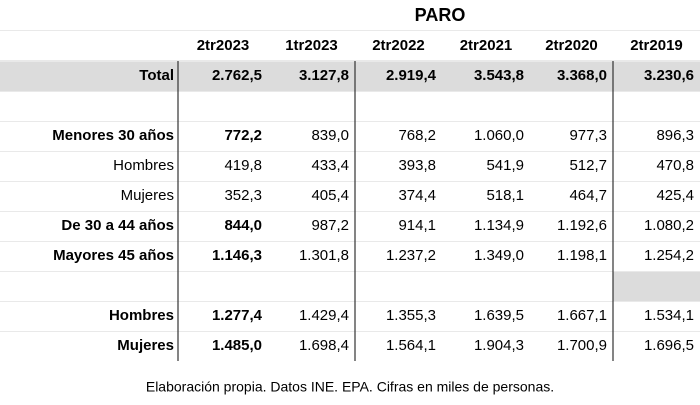 Image resolution: width=700 pixels, height=405 pixels. What do you see at coordinates (669, 75) in the screenshot?
I see `cell: 3.230,6` at bounding box center [669, 75].